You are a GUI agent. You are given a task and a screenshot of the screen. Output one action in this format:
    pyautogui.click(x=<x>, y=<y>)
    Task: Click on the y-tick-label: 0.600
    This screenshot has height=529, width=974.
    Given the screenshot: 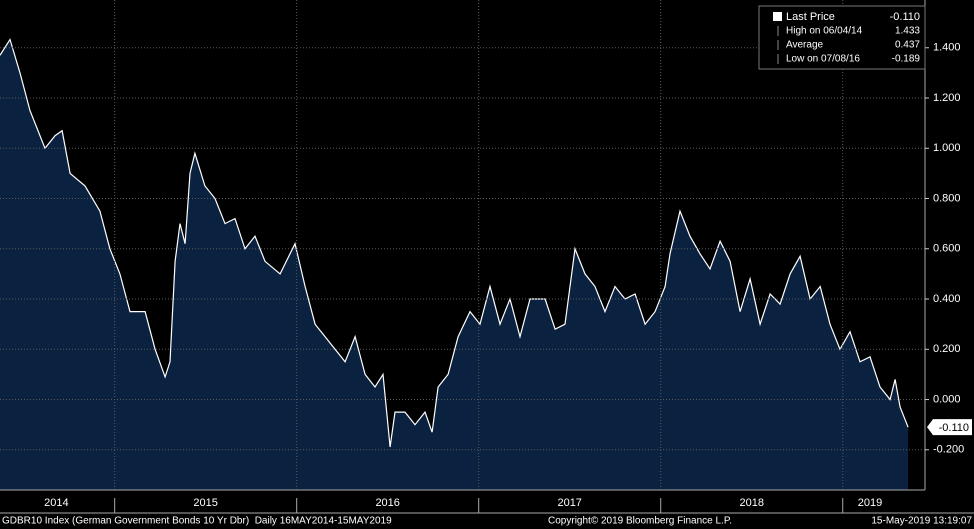 What is the action you would take?
    pyautogui.click(x=947, y=249)
    